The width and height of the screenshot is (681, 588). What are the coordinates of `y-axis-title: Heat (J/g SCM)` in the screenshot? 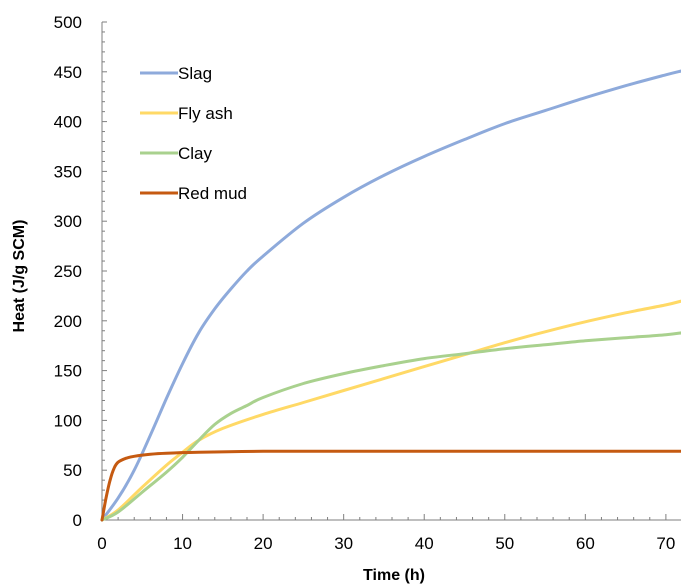 It's located at (19, 276).